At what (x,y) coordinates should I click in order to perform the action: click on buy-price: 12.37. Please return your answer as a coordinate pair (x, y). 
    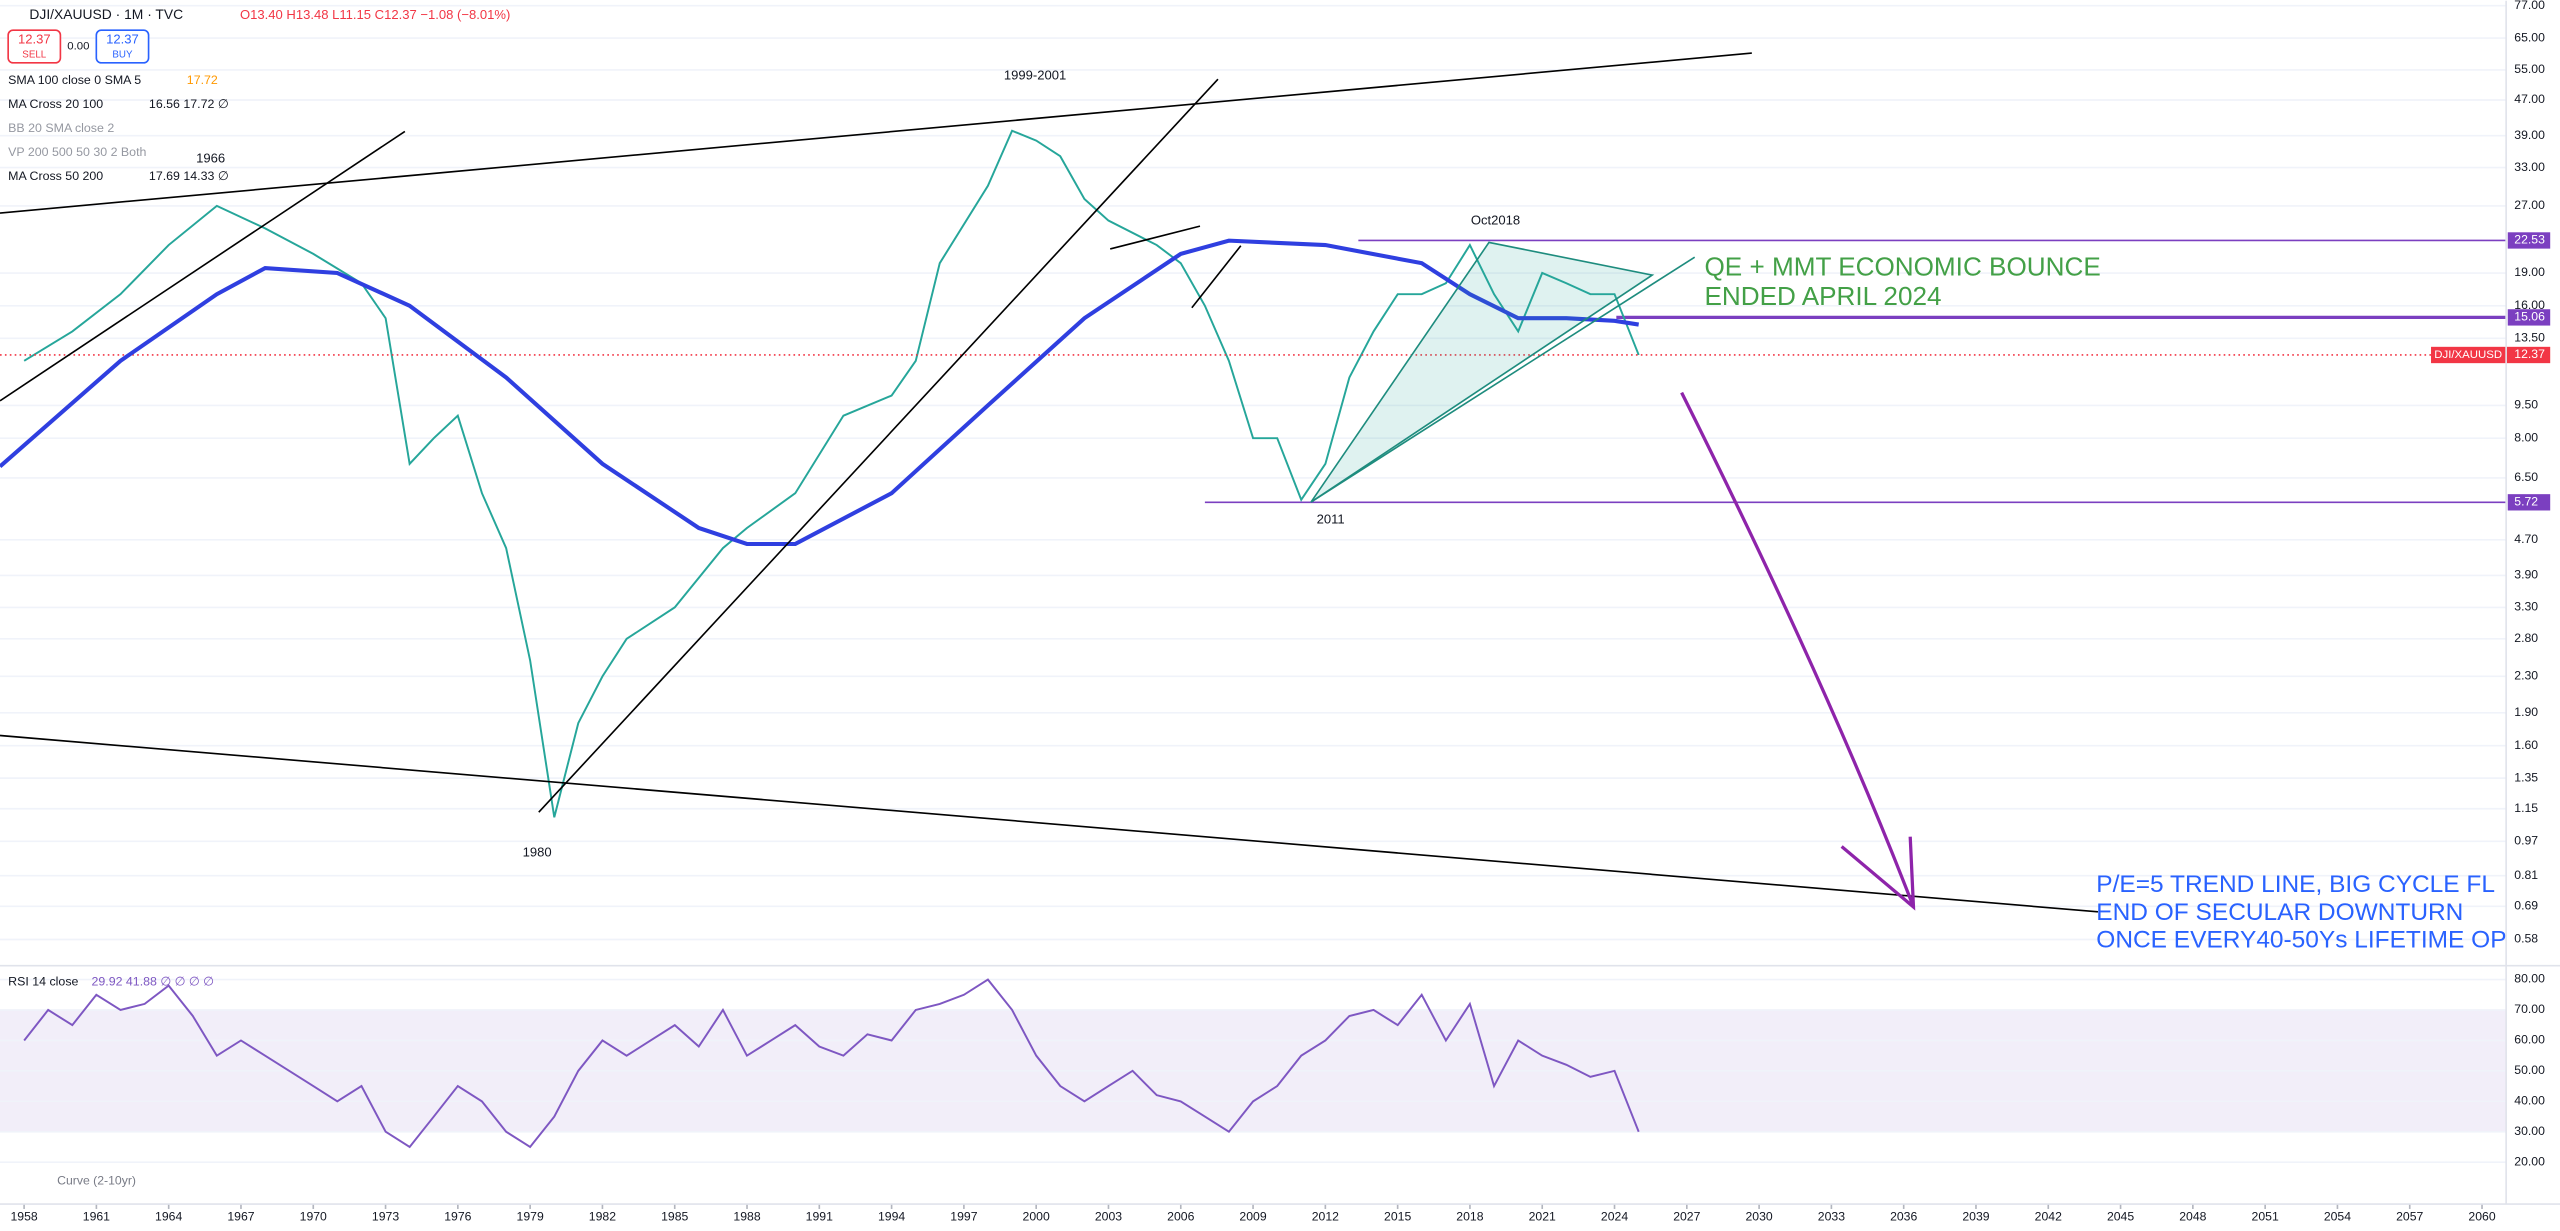
    Looking at the image, I should click on (122, 38).